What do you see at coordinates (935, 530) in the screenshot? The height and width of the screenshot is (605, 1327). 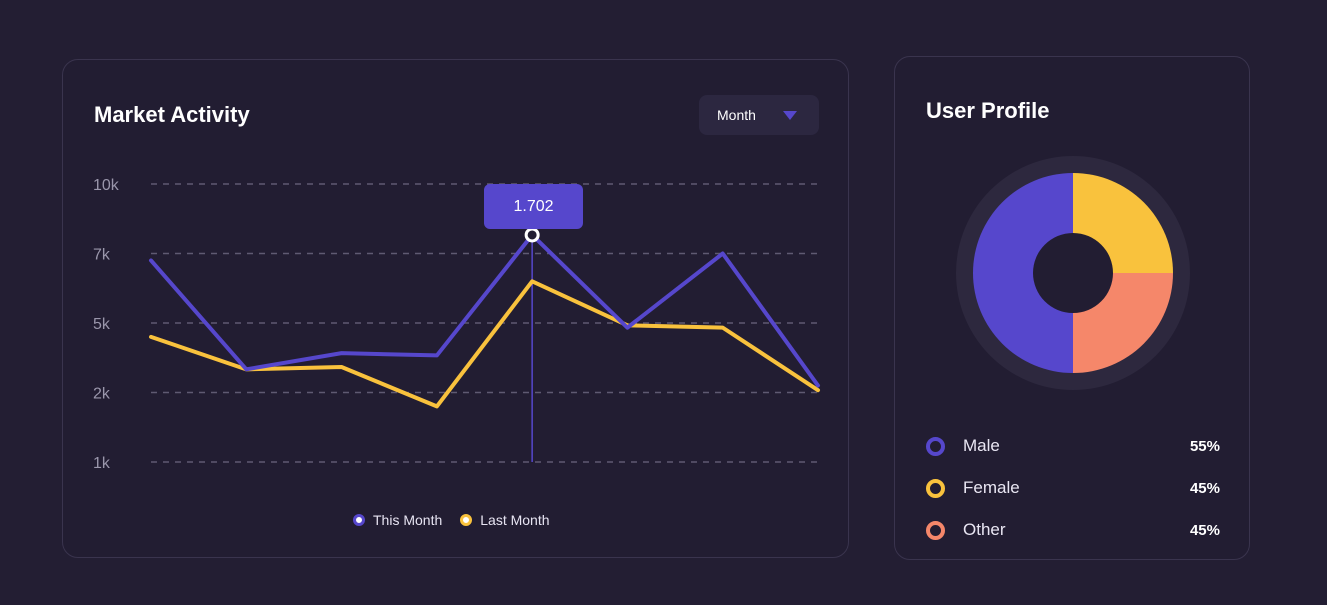 I see `other-ring-icon` at bounding box center [935, 530].